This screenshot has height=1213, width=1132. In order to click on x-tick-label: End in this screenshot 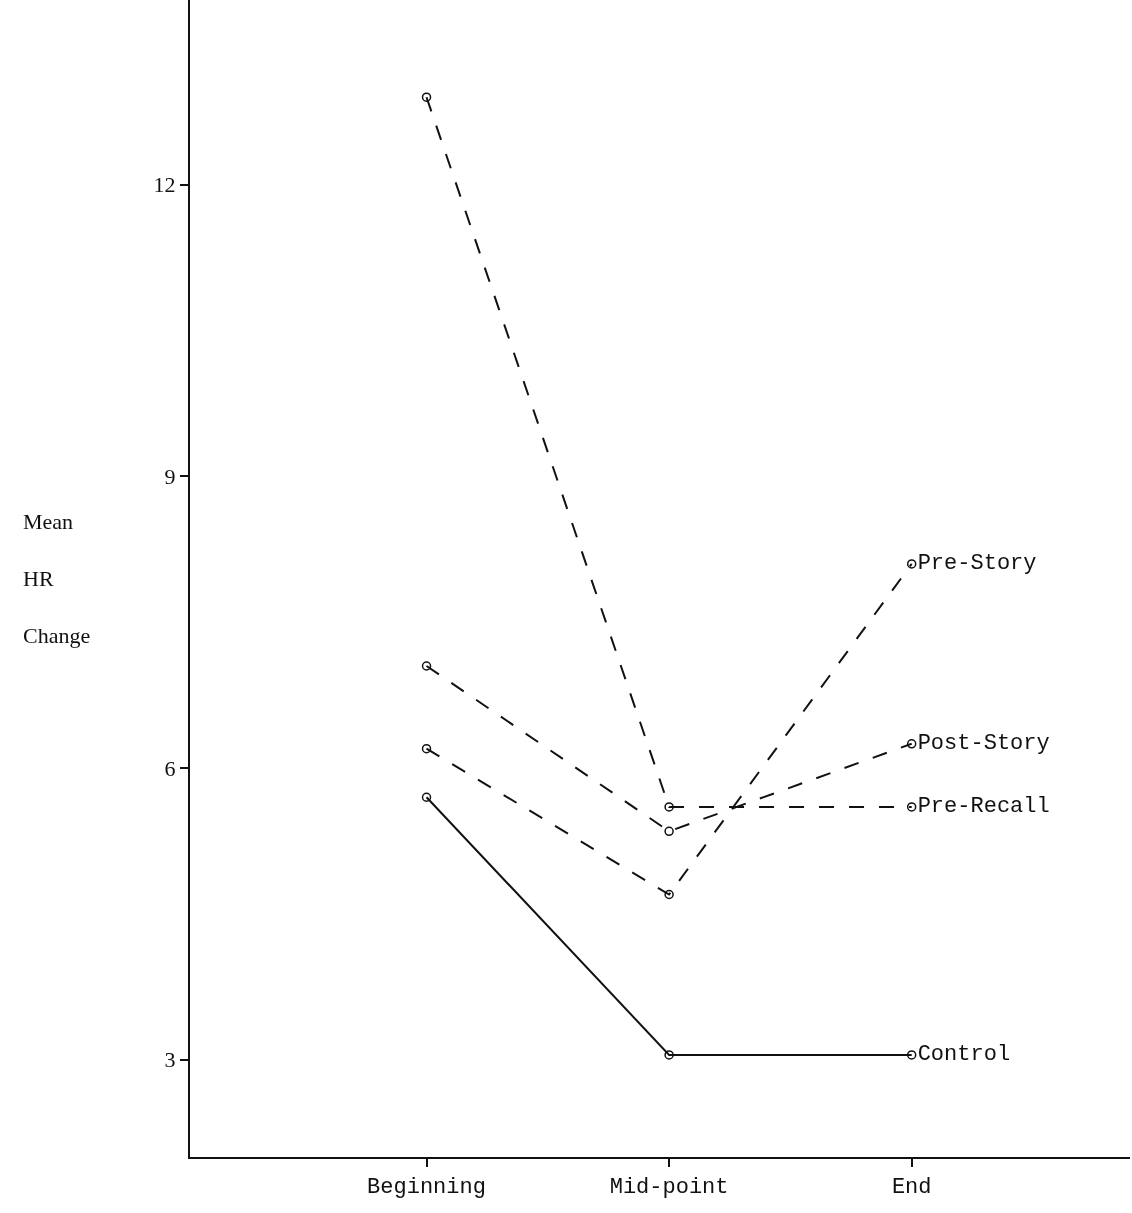, I will do `click(911, 1188)`.